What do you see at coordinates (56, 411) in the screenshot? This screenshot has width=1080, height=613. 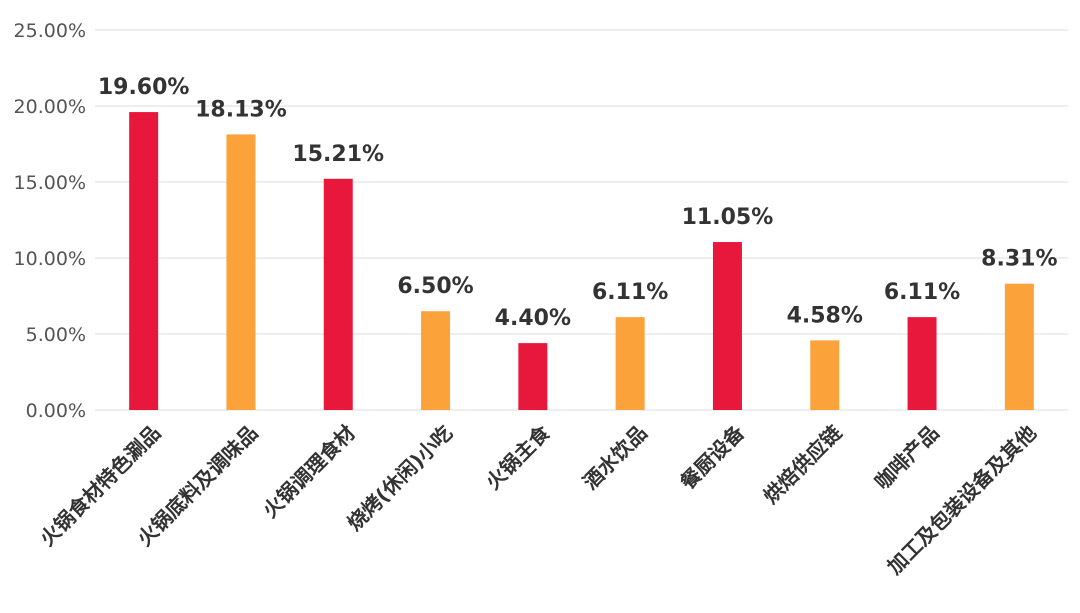 I see `y-tick-label: 0.00%` at bounding box center [56, 411].